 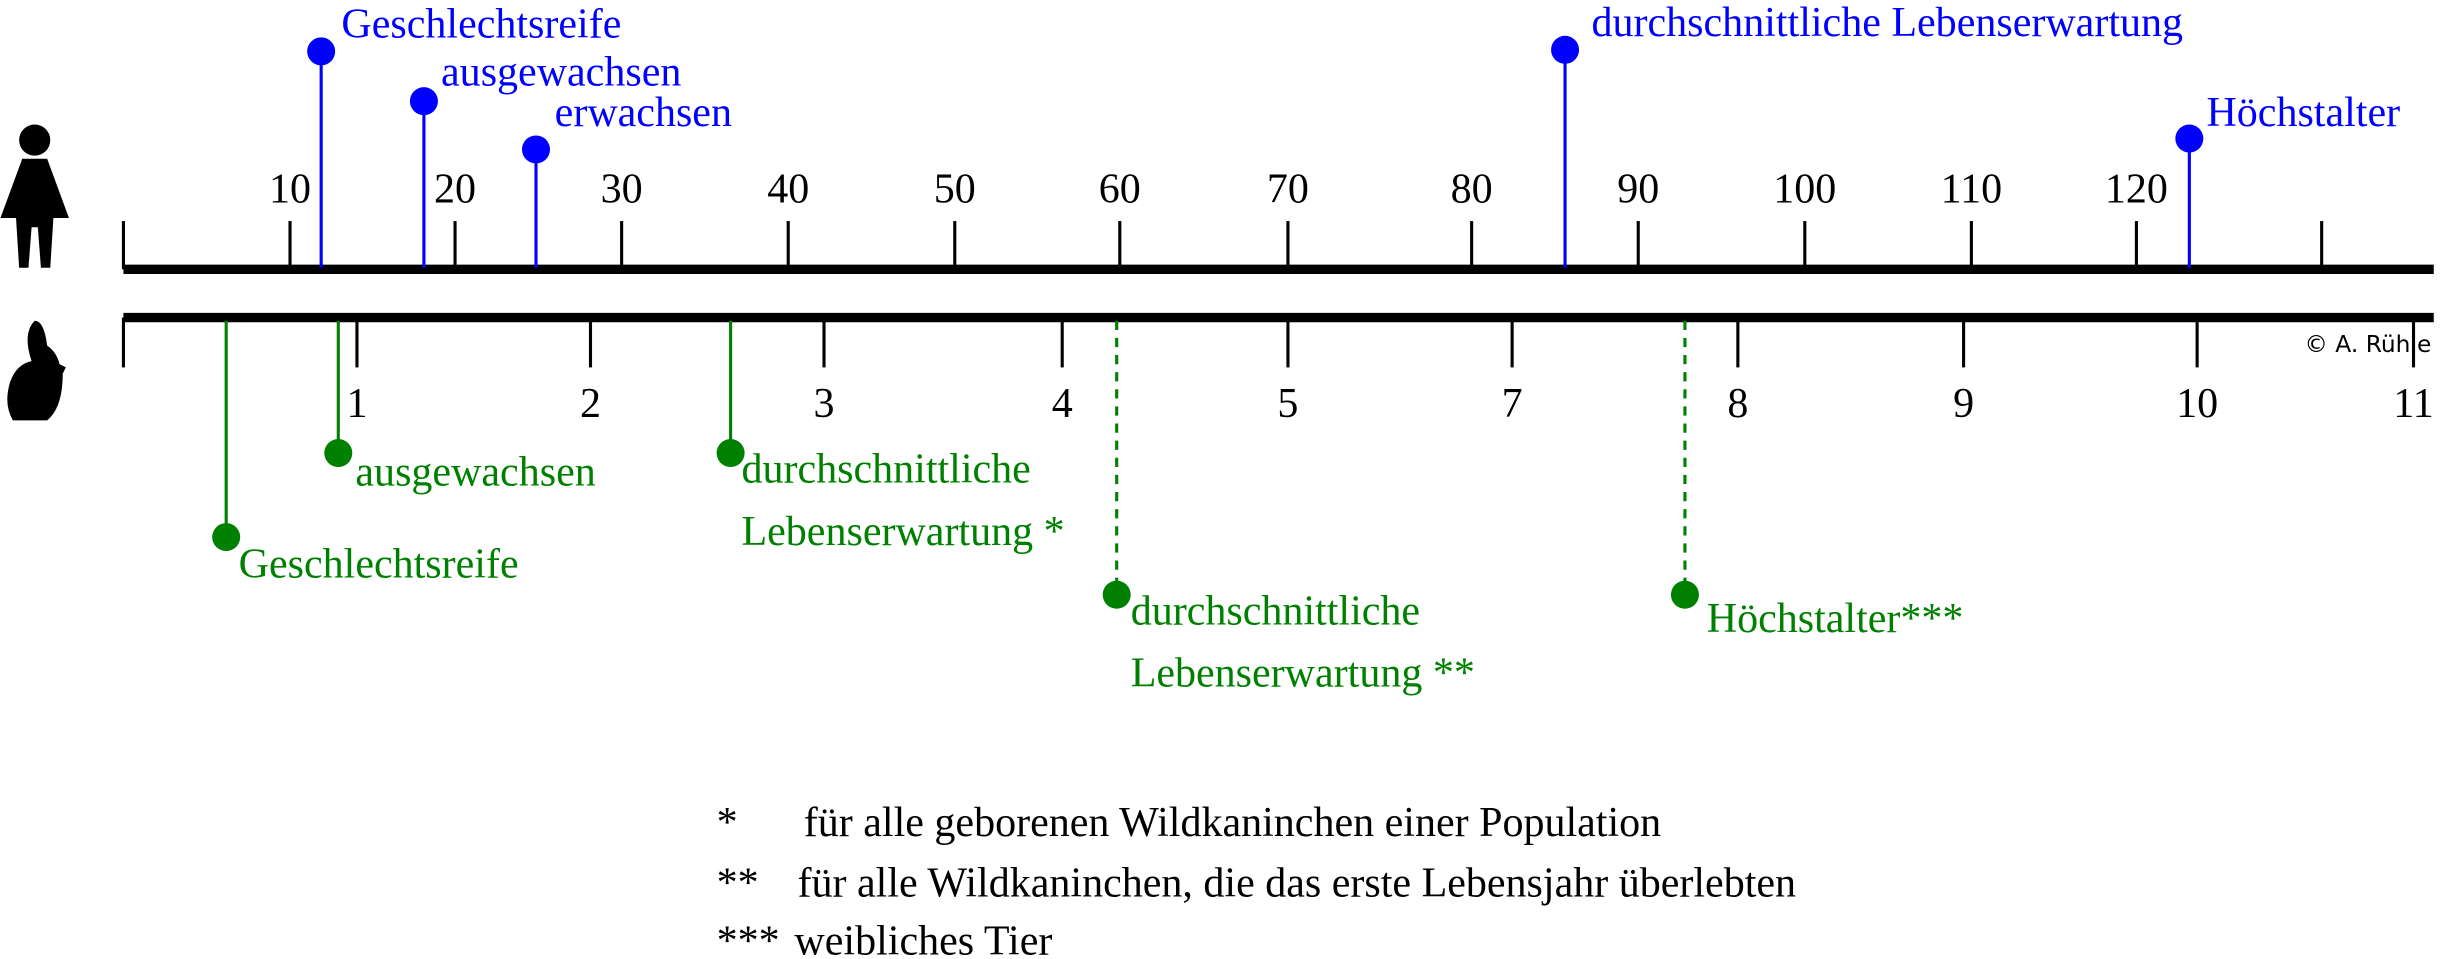 I want to click on tick-label: 2, so click(x=590, y=404).